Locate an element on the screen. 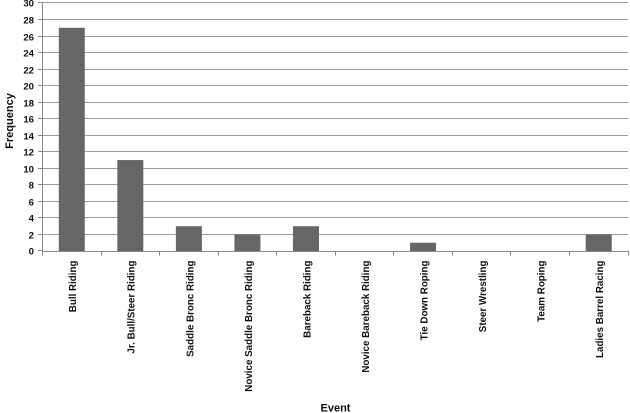 The height and width of the screenshot is (413, 630). svg-text: 2 is located at coordinates (31, 236).